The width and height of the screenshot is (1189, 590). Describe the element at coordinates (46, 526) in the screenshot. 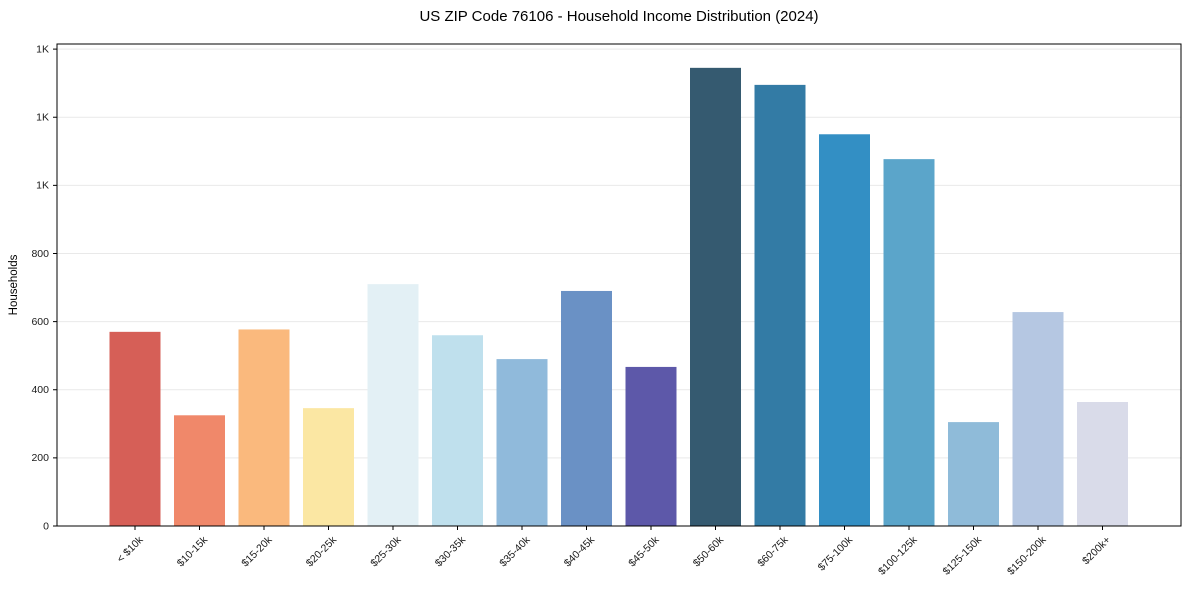

I see `y-axis-tick-label: 0` at that location.